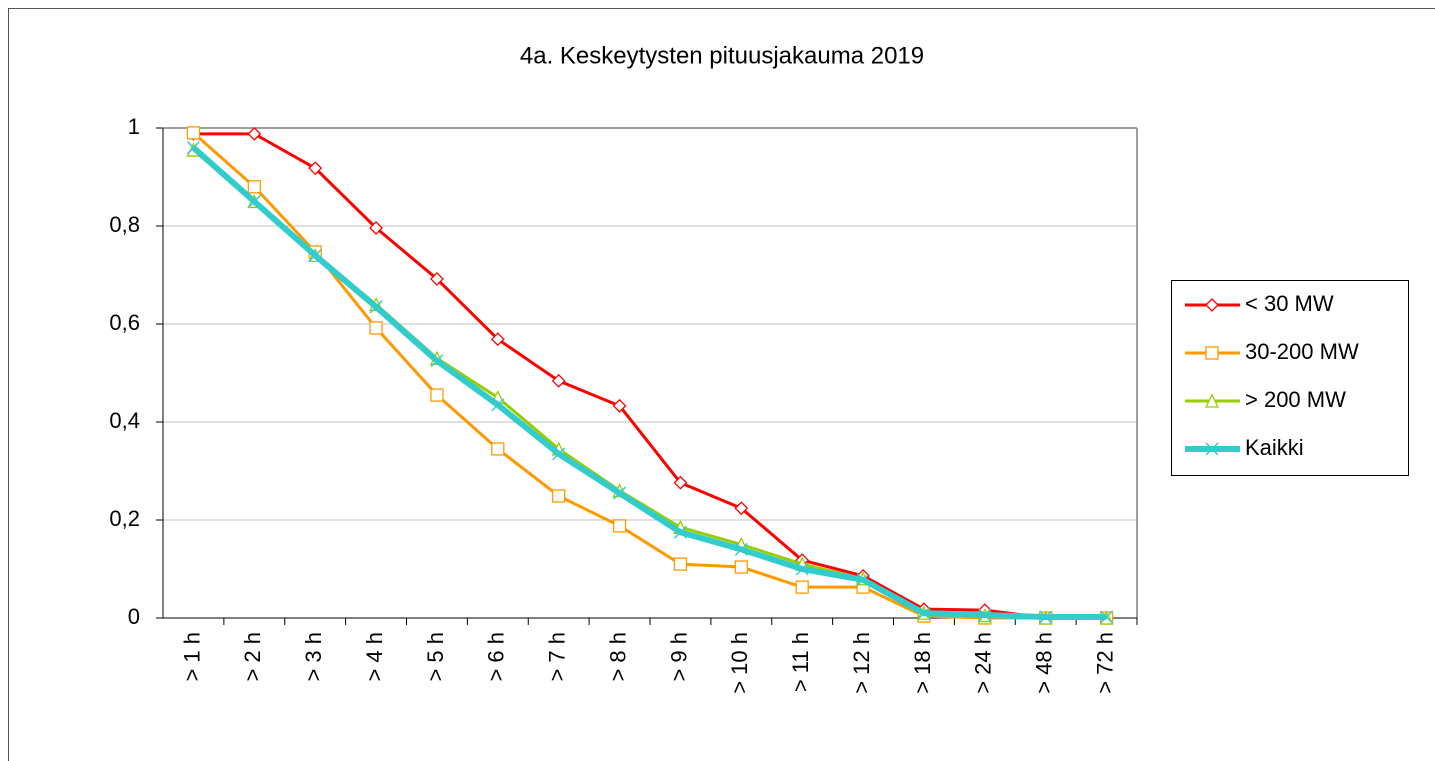  Describe the element at coordinates (191, 657) in the screenshot. I see `x-tick-label: > 1 h` at that location.